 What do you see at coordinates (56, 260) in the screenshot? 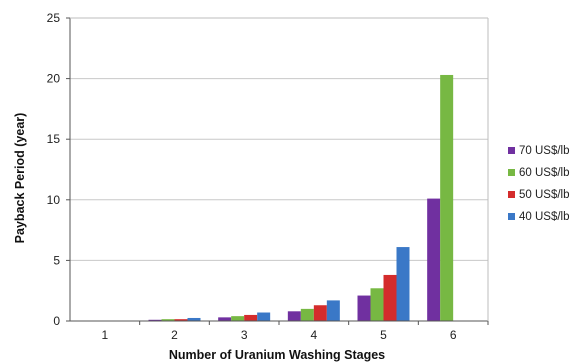
I see `y-tick-label: 5` at bounding box center [56, 260].